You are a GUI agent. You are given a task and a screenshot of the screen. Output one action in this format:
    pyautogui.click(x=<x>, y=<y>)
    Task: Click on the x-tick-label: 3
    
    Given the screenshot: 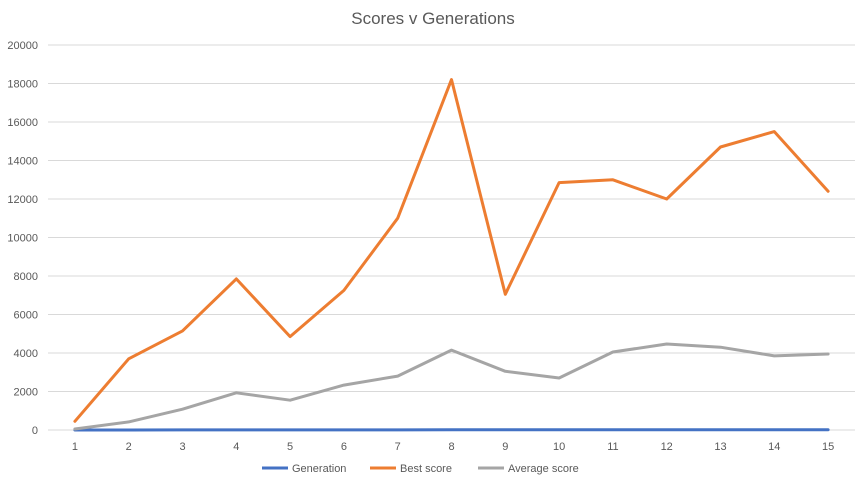 What is the action you would take?
    pyautogui.click(x=182, y=447)
    